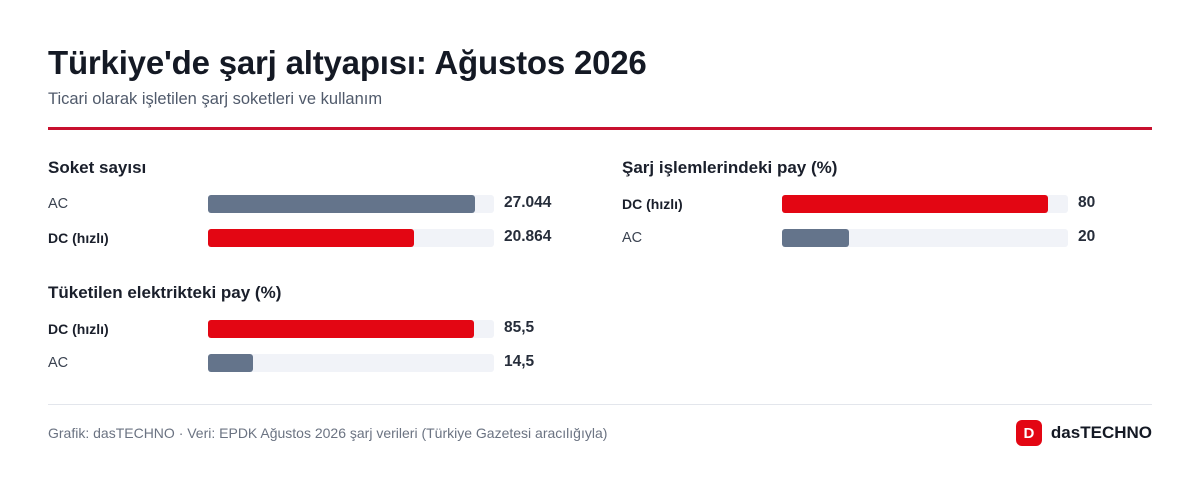 The width and height of the screenshot is (1200, 477). I want to click on chart-title: Türkiye'de şarj altyapısı: Ağustos 2026, so click(347, 62).